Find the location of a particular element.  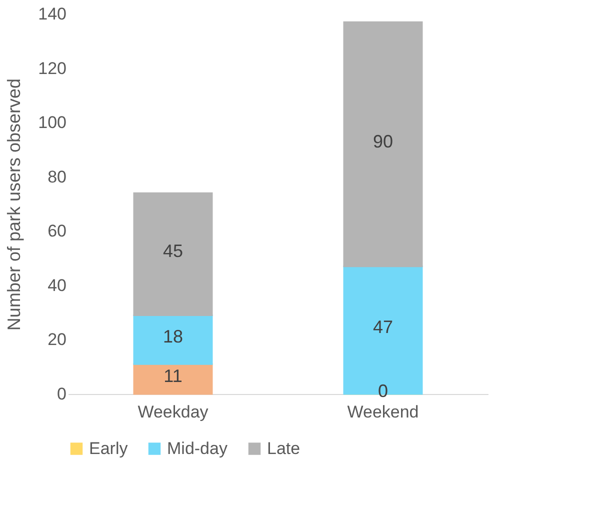

data-label: 45 is located at coordinates (173, 251).